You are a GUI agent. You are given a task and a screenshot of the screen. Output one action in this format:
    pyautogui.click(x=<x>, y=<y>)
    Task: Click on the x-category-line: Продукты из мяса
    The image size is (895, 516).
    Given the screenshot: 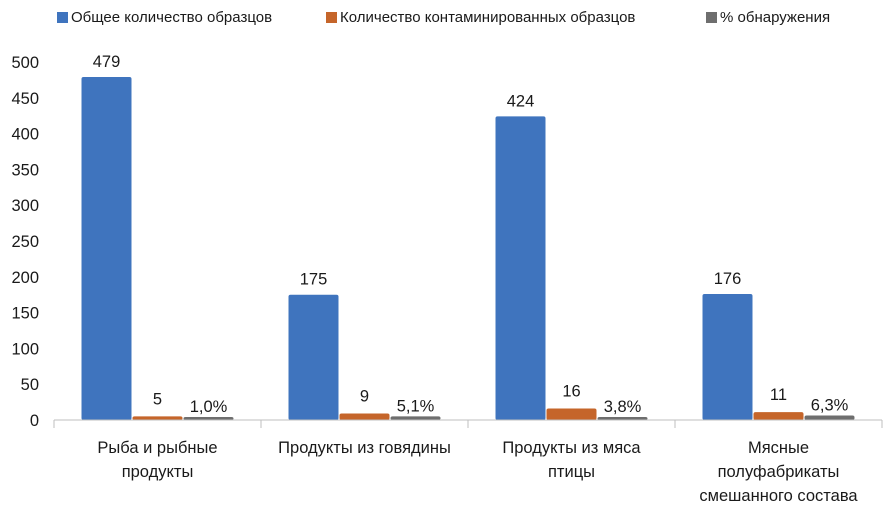 What is the action you would take?
    pyautogui.click(x=571, y=448)
    